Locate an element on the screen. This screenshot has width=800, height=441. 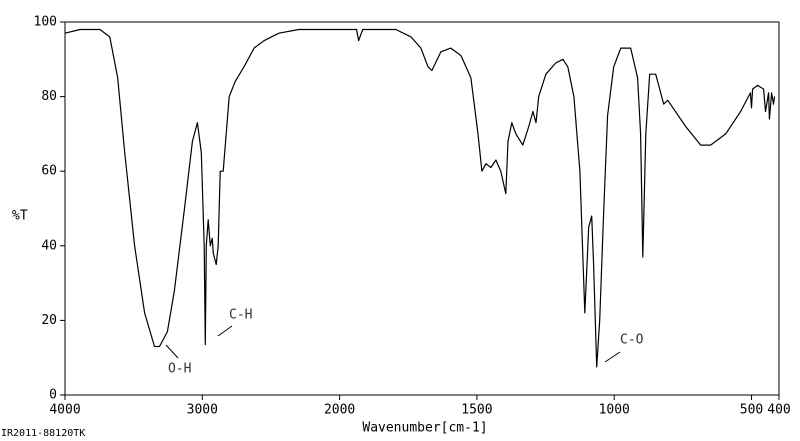
x-tick-label: 3000 is located at coordinates (202, 410).